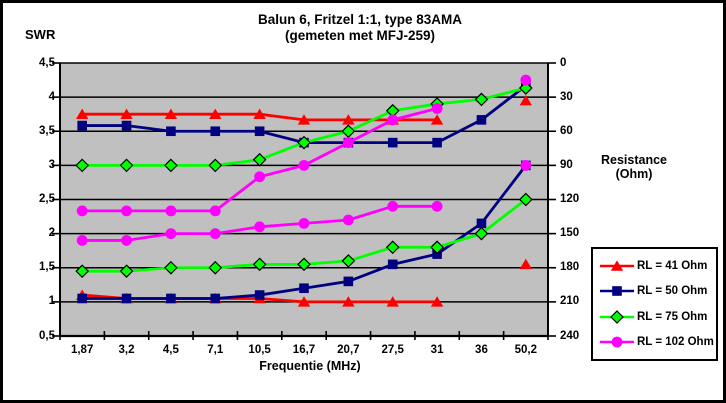 Image resolution: width=726 pixels, height=403 pixels. What do you see at coordinates (259, 350) in the screenshot?
I see `x-axis-tick-label: 10,5` at bounding box center [259, 350].